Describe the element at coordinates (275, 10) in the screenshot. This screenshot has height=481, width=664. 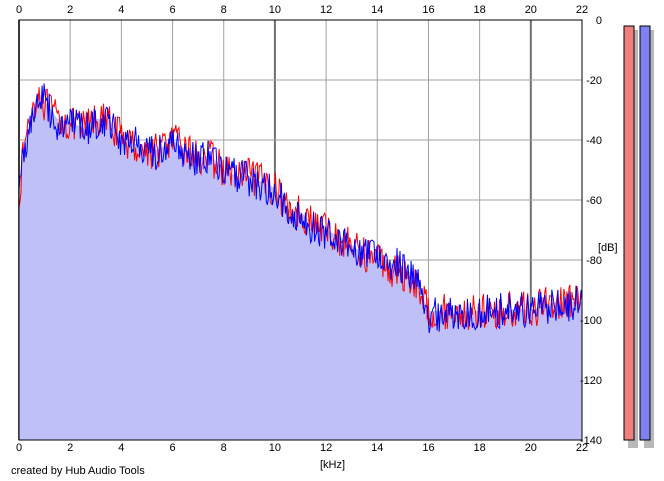
I see `x-tick-label-top: 10` at that location.